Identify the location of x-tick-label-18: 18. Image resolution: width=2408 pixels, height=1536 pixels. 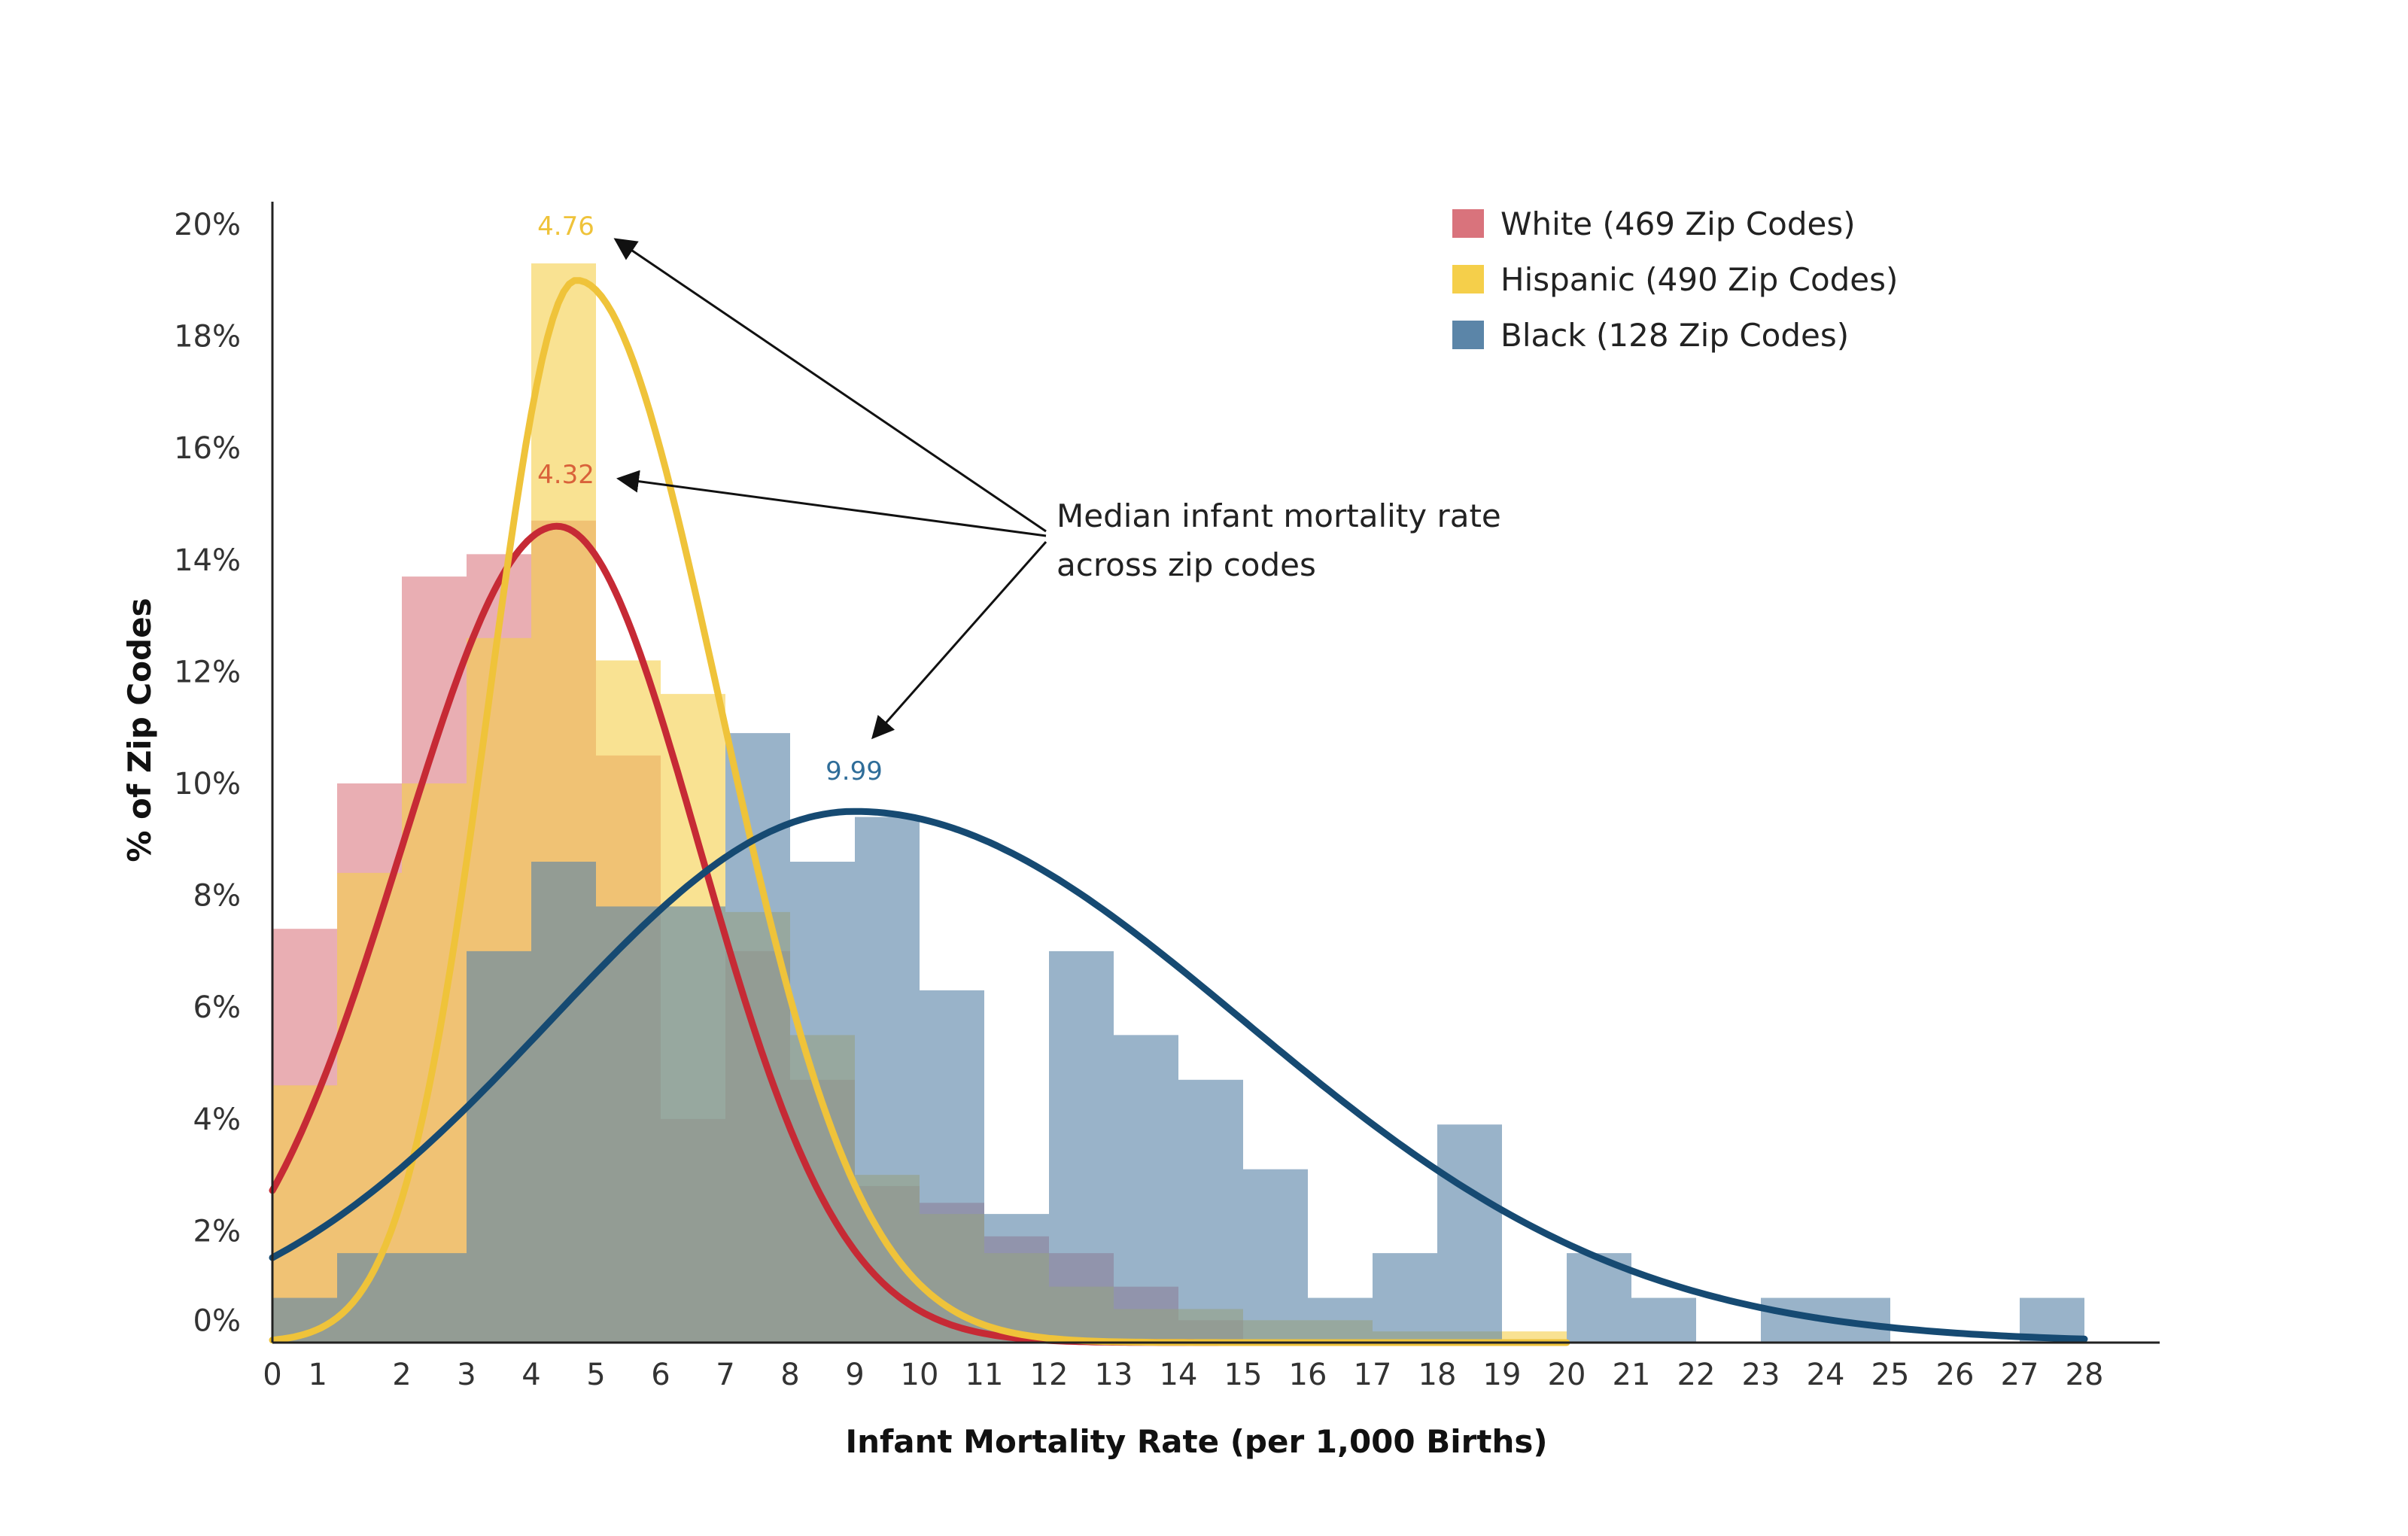
(1437, 1375).